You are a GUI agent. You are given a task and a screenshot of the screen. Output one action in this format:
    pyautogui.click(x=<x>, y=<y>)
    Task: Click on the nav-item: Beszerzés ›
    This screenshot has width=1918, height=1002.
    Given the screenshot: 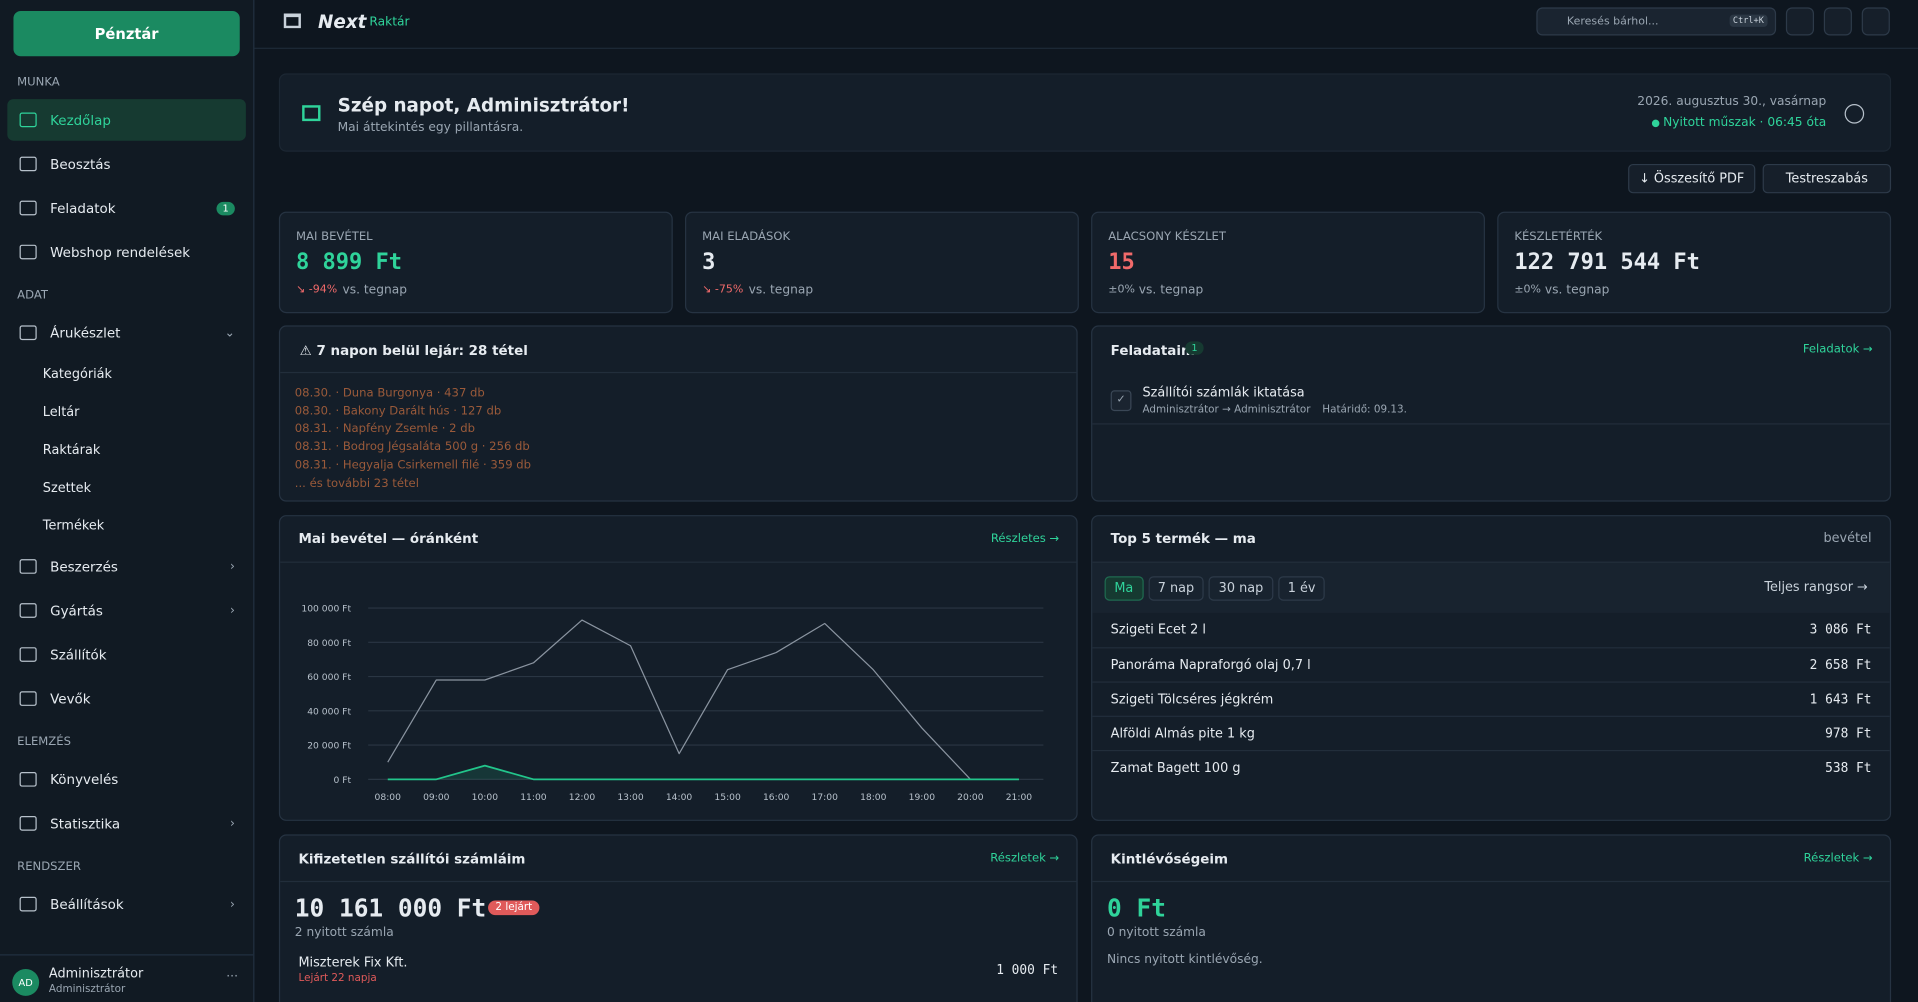 What is the action you would take?
    pyautogui.click(x=126, y=566)
    